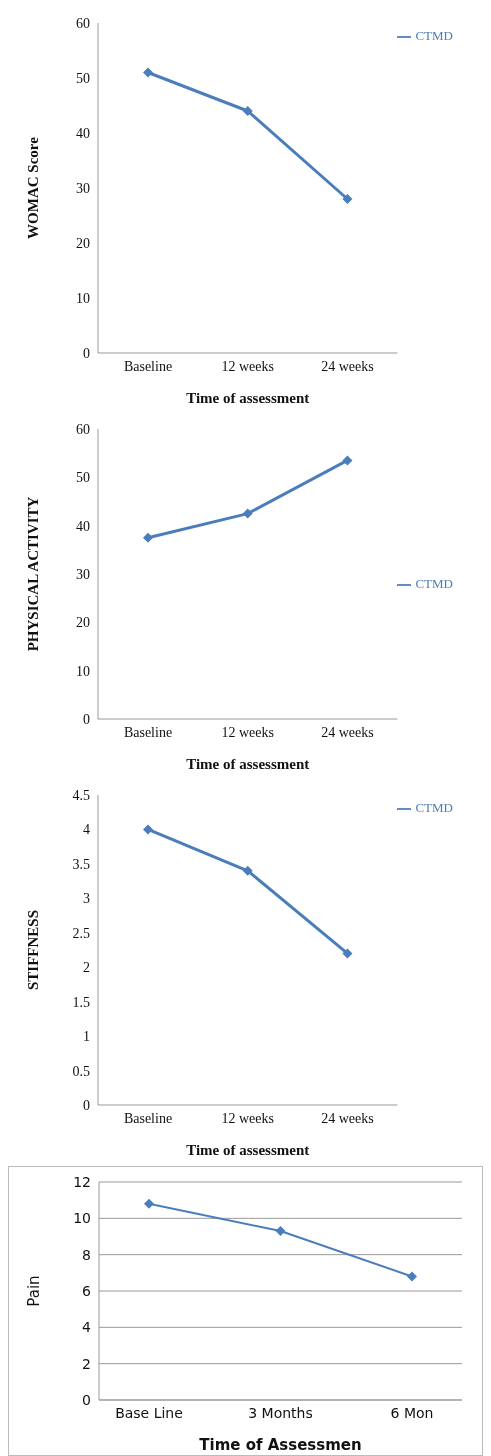 The height and width of the screenshot is (1456, 491). I want to click on y-tick-label: 1, so click(86, 1037).